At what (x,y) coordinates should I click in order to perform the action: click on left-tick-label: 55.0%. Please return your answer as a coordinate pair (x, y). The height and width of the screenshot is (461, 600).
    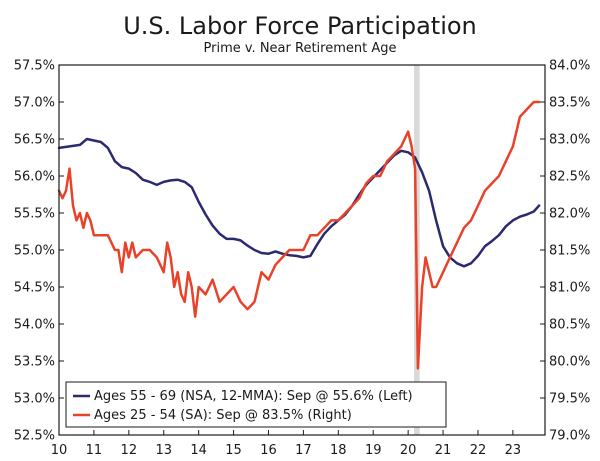
    Looking at the image, I should click on (34, 251).